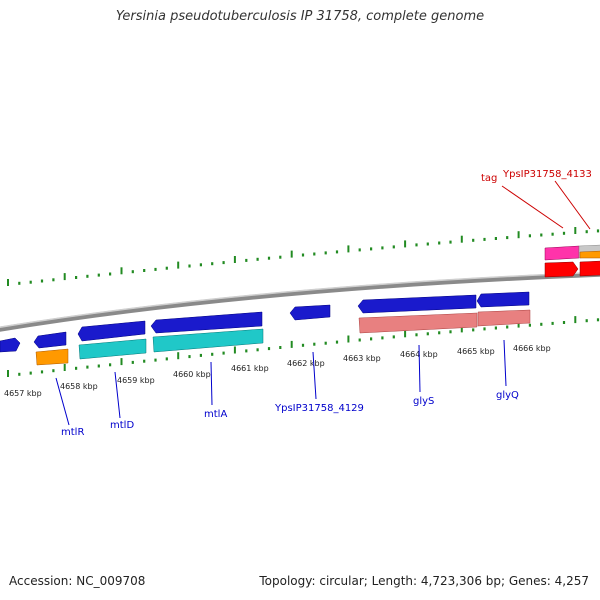 The height and width of the screenshot is (600, 600). I want to click on tick-label: 4665 kbp, so click(476, 351).